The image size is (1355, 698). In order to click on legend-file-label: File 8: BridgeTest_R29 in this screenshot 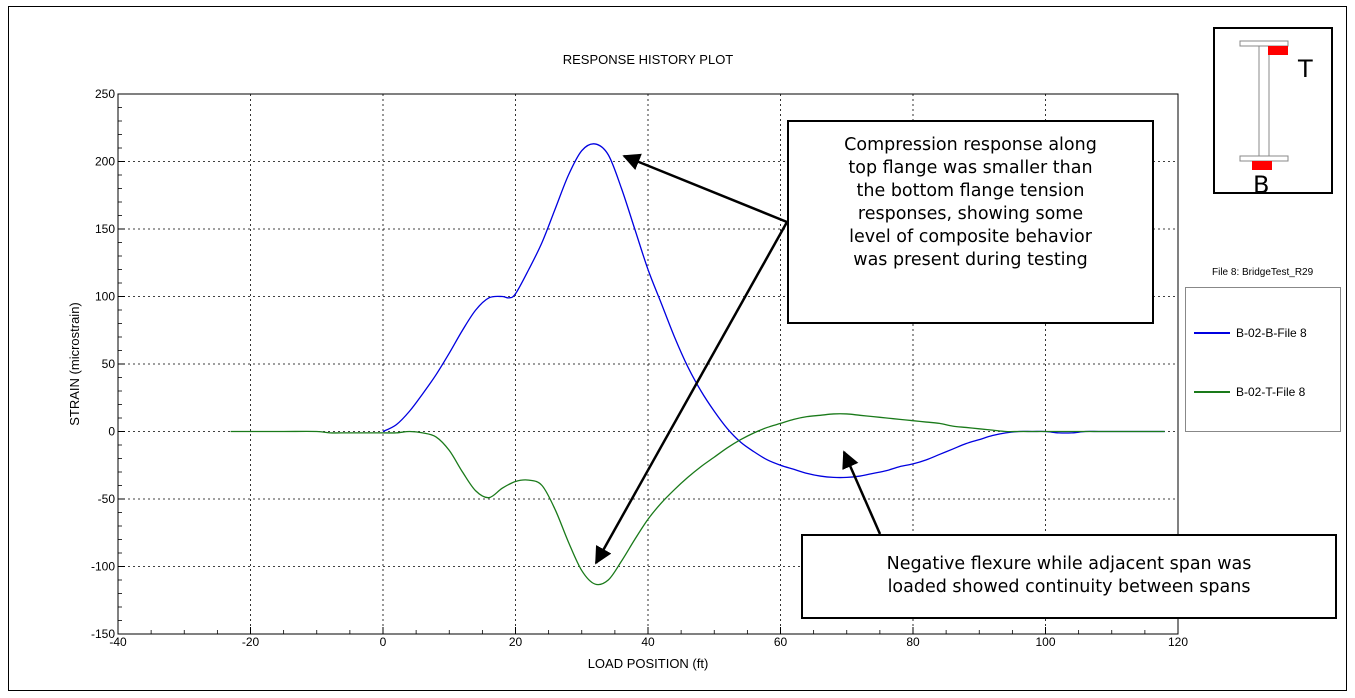, I will do `click(1263, 272)`.